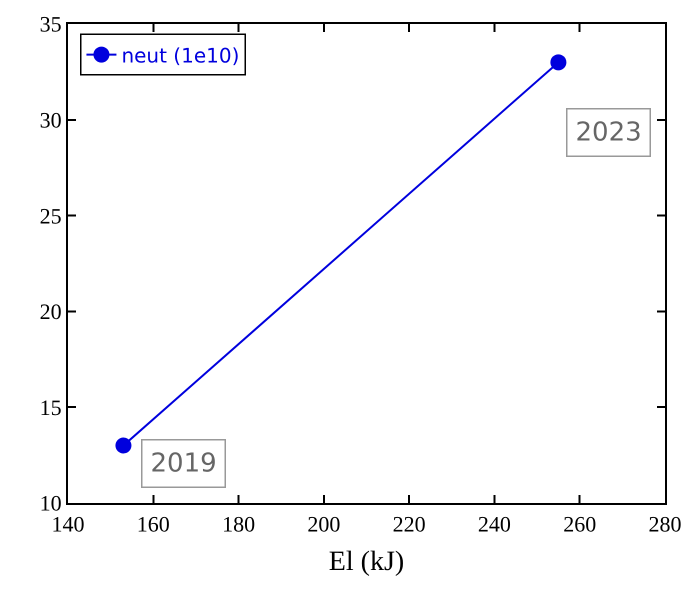  Describe the element at coordinates (51, 120) in the screenshot. I see `y-tick-label: 30` at that location.